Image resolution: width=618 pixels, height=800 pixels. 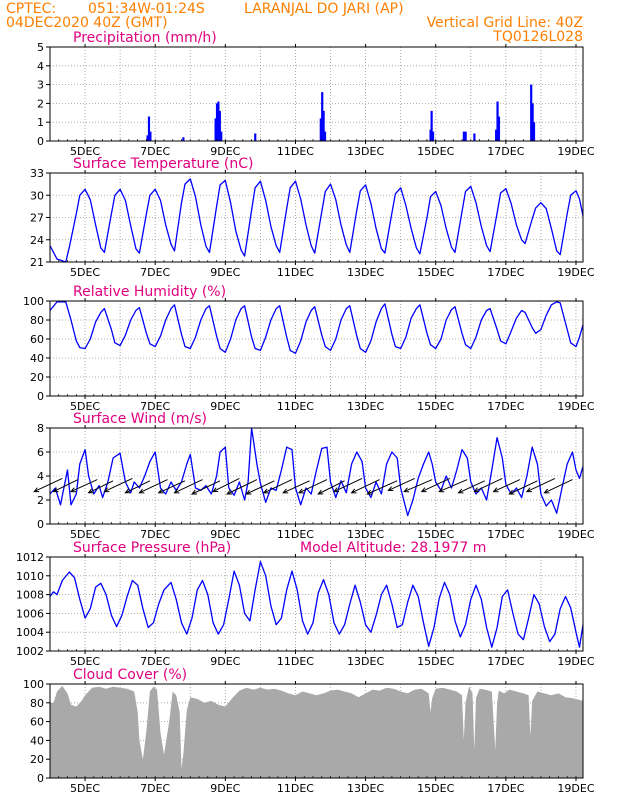 What do you see at coordinates (393, 548) in the screenshot?
I see `pressure-model-altitude: Model Altitude: 28.1977 m` at bounding box center [393, 548].